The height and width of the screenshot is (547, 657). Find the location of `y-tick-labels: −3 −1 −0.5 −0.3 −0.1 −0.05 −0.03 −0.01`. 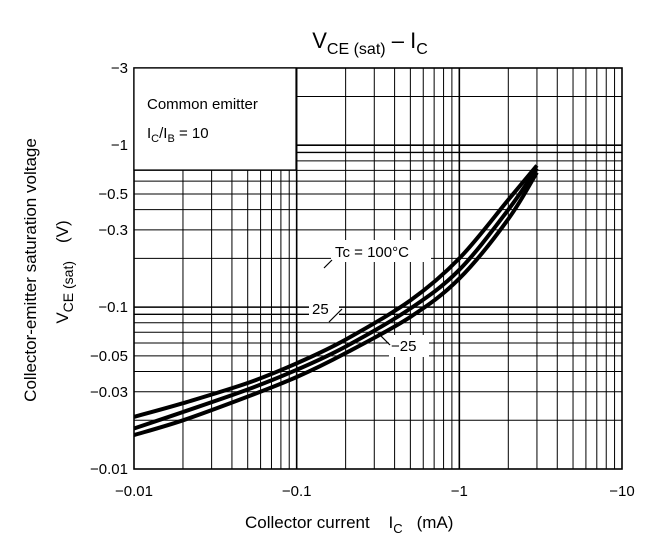

y-tick-labels: −3 −1 −0.5 −0.3 −0.1 −0.05 −0.03 −0.01 is located at coordinates (109, 269).